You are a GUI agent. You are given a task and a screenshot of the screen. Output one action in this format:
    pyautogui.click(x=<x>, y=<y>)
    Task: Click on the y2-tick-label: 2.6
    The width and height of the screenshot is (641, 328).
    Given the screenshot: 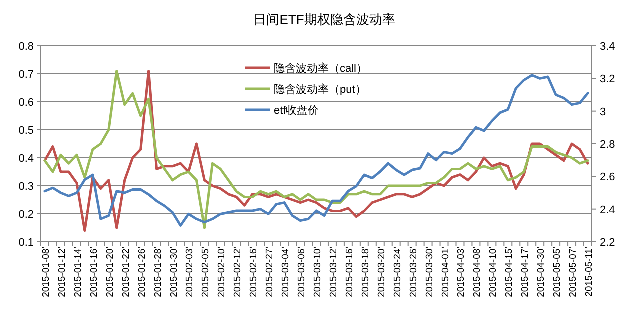 What is the action you would take?
    pyautogui.click(x=608, y=178)
    